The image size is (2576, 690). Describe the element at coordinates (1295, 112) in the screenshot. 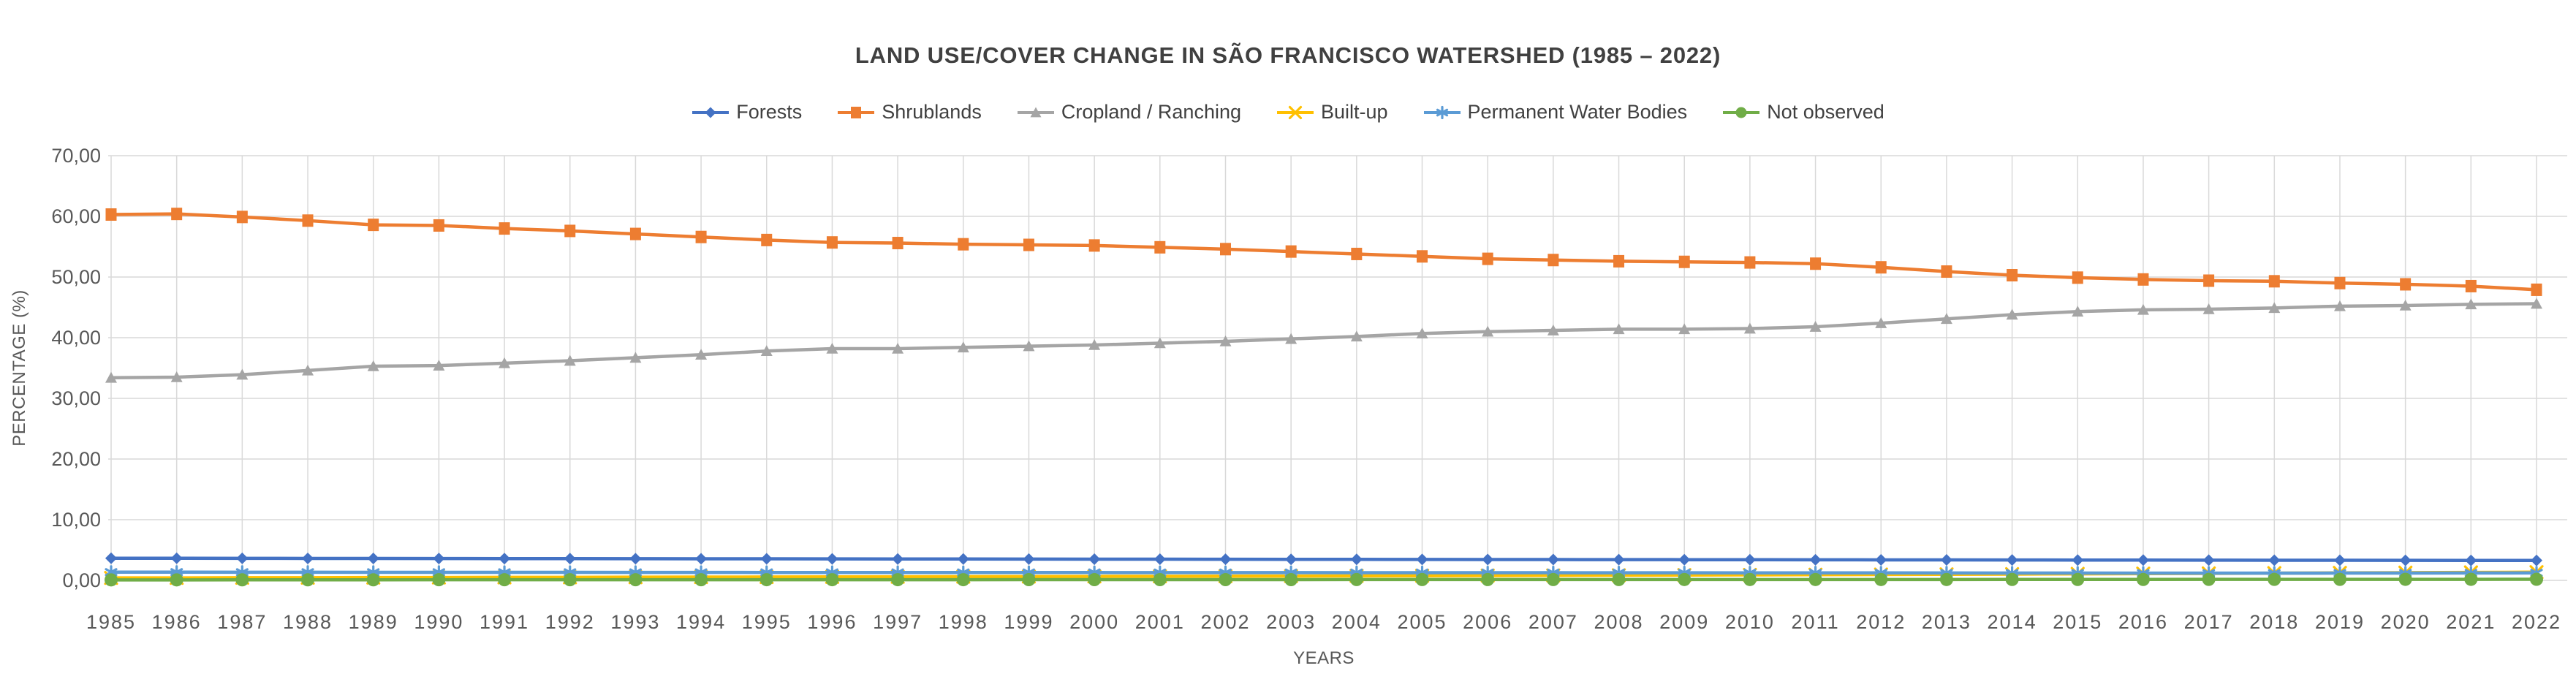

I see `built-up-marker-icon` at that location.